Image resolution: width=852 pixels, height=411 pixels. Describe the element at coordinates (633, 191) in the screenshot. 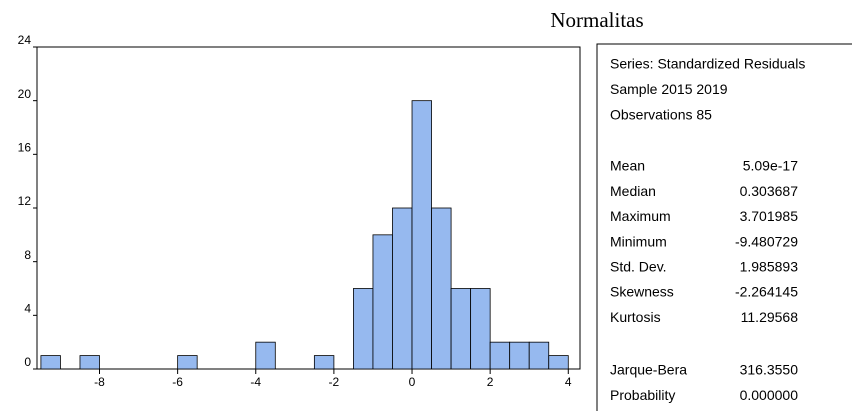

I see `stat-label: Median` at that location.